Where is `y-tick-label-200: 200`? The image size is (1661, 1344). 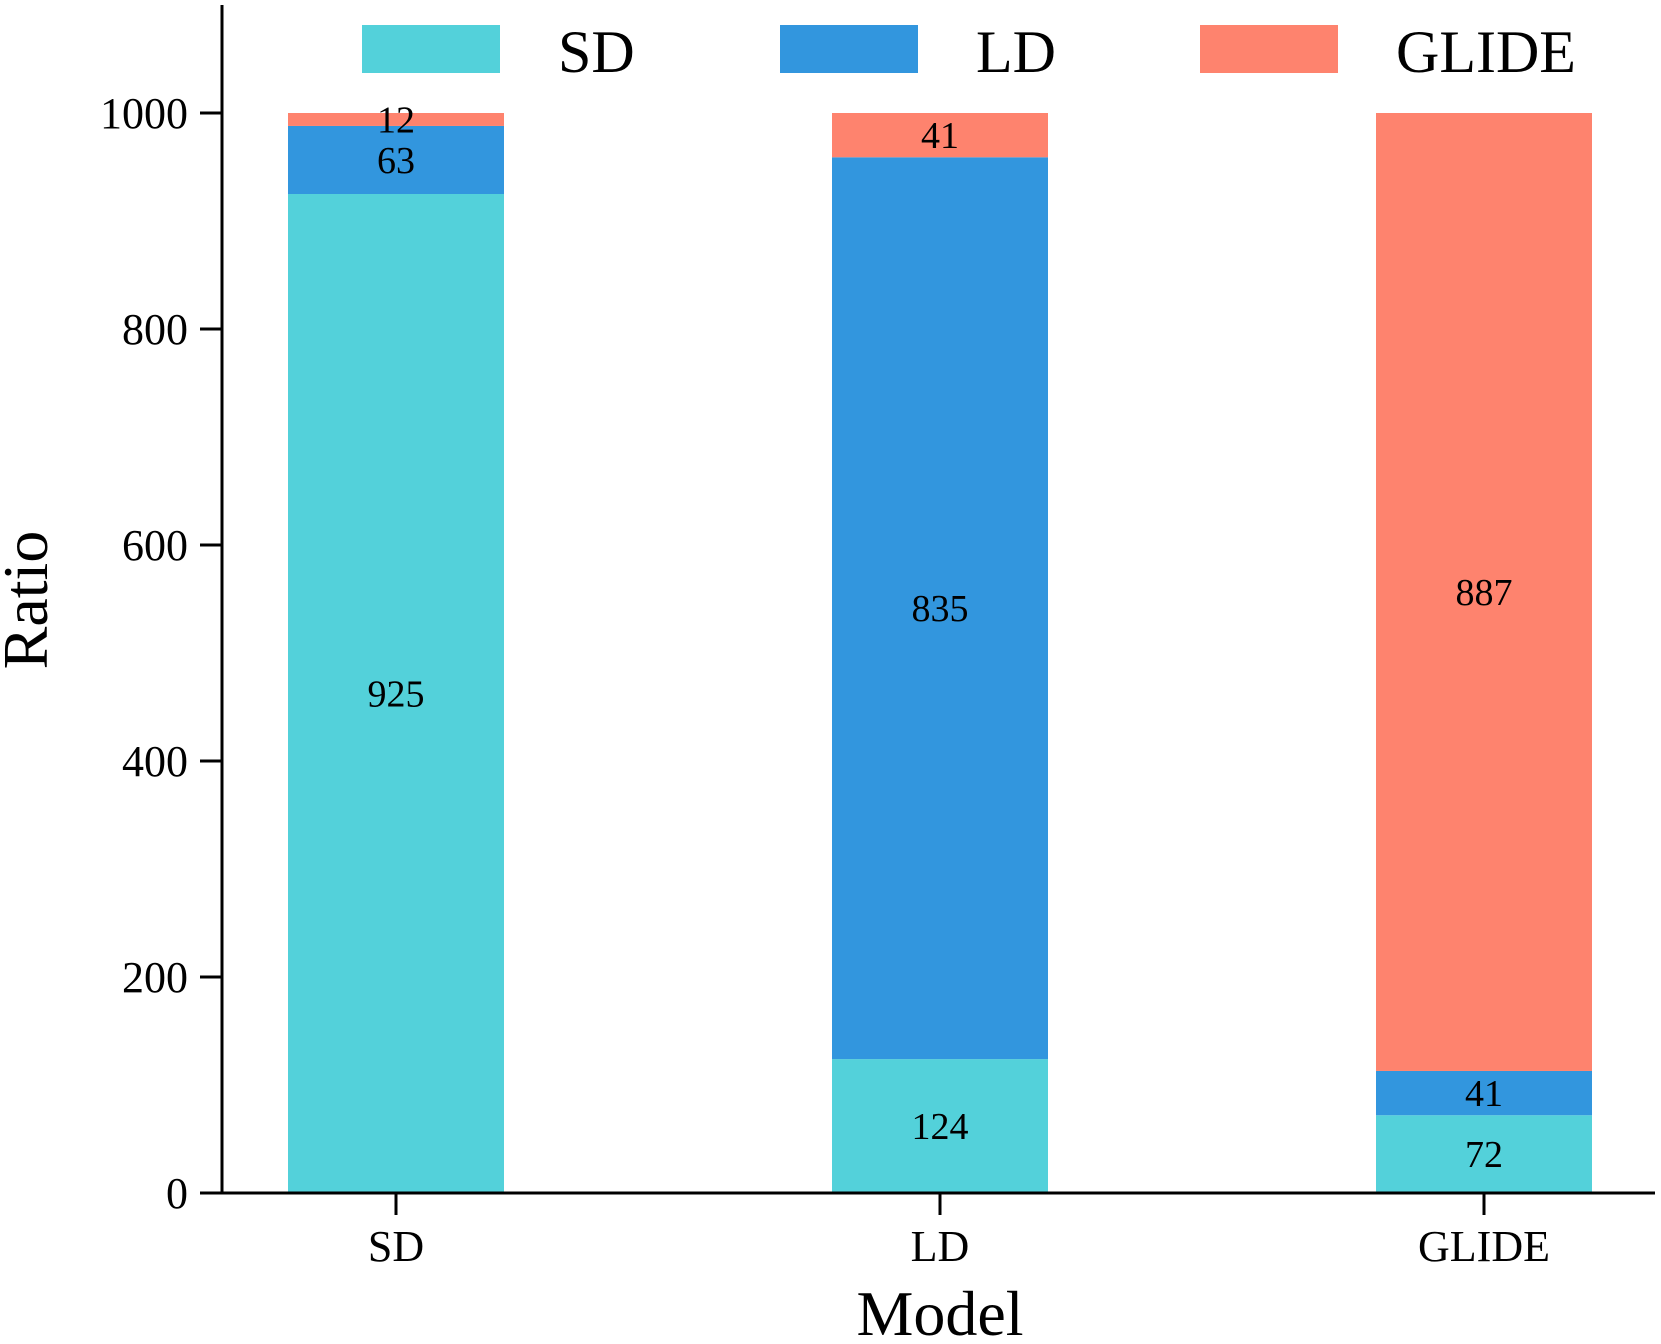
y-tick-label-200: 200 is located at coordinates (155, 977).